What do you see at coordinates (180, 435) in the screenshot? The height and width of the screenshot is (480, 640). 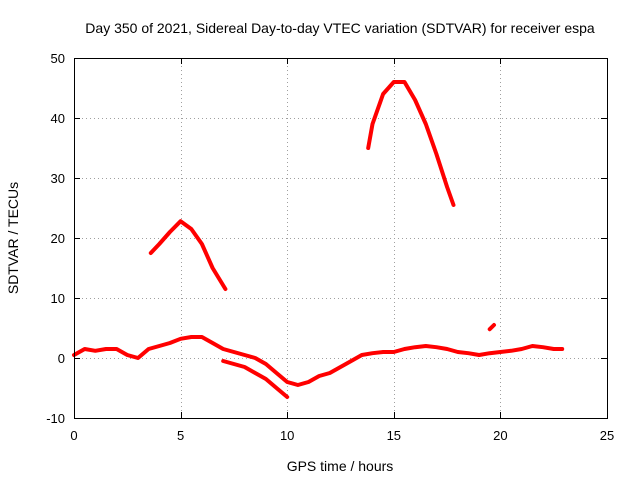 I see `x-tick-label: 5` at bounding box center [180, 435].